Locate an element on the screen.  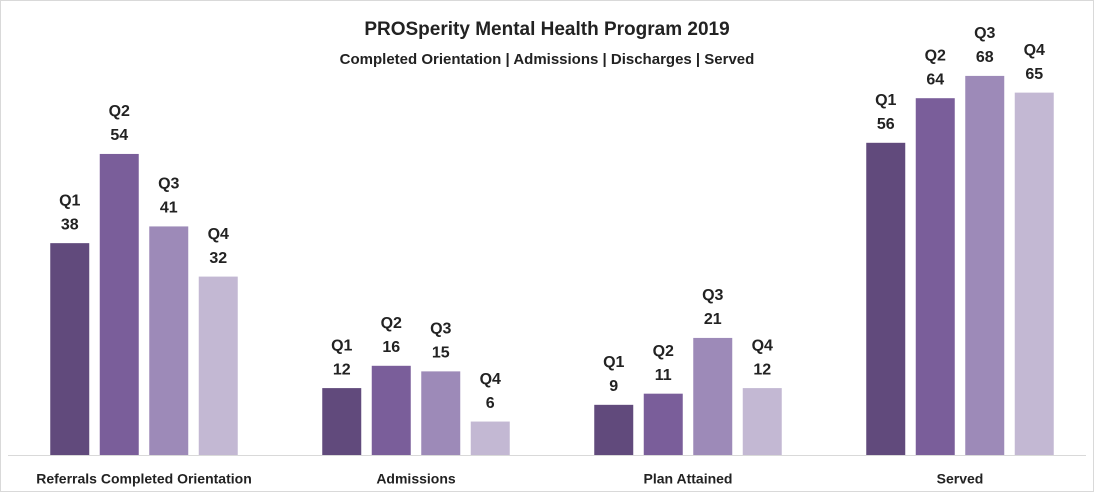
data-label: 54 is located at coordinates (119, 135).